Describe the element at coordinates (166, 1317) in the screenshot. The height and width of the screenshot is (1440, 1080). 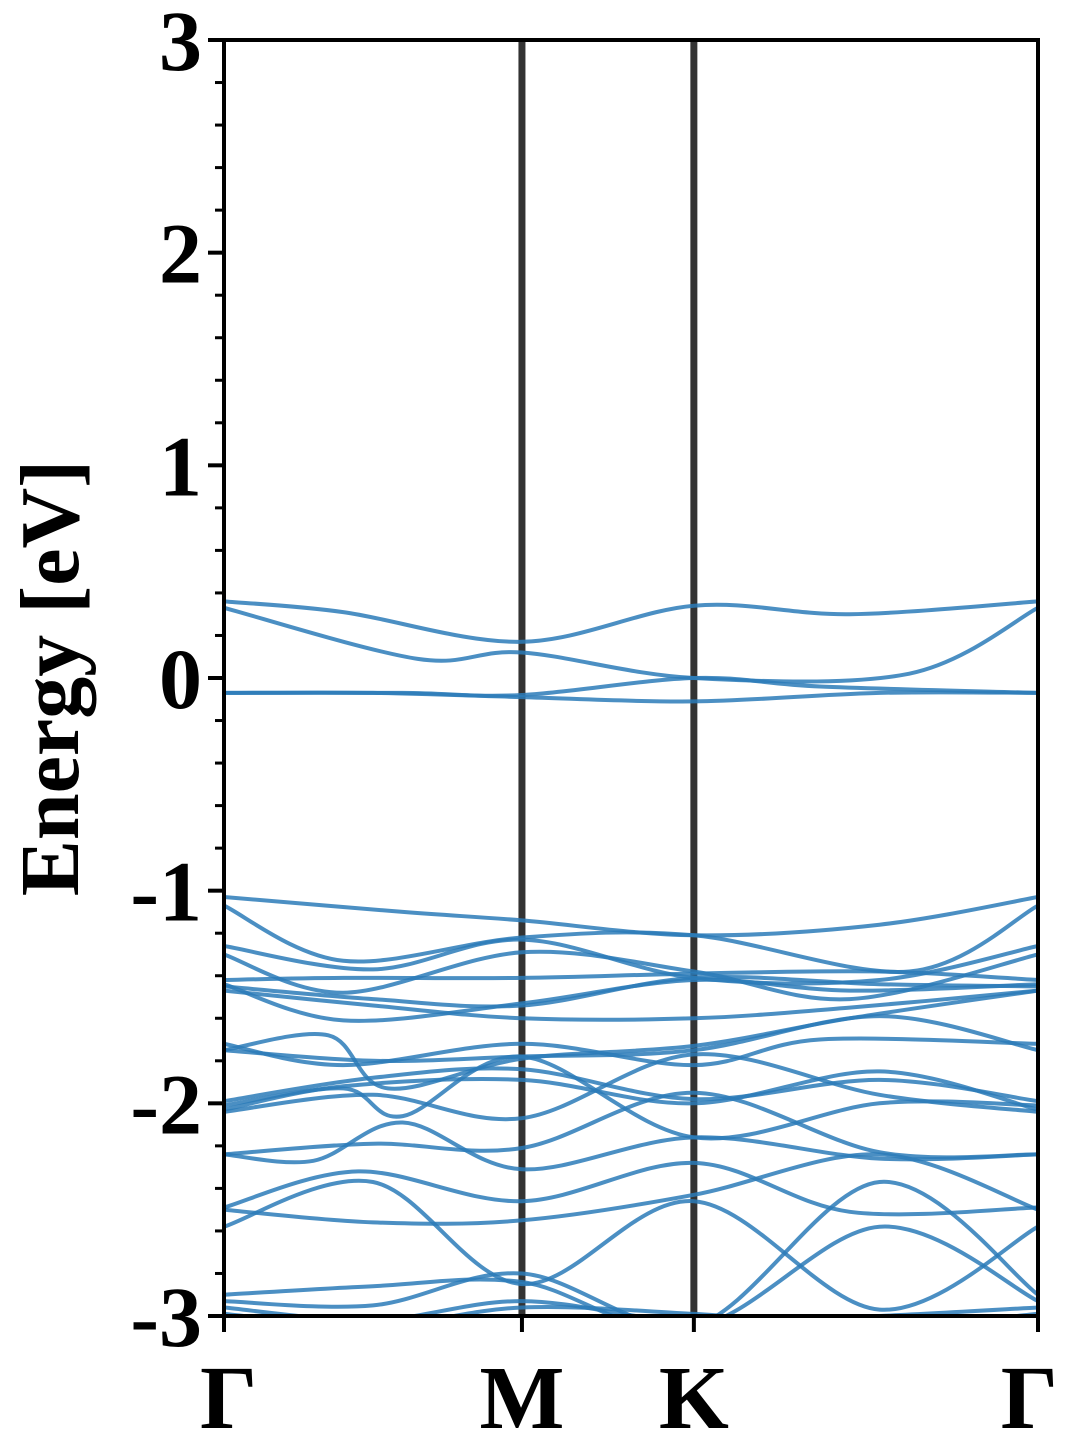
I see `y-tick-label: -3` at that location.